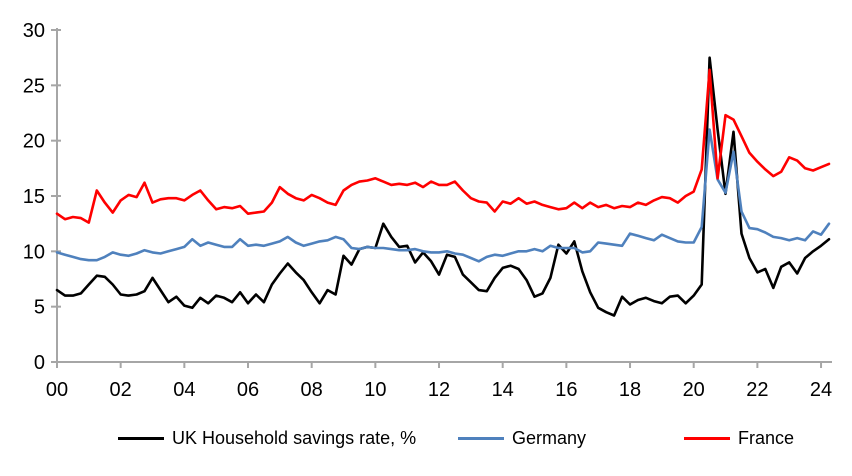 The width and height of the screenshot is (852, 476). Describe the element at coordinates (294, 437) in the screenshot. I see `legend-label-uk: UK Household savings rate, %` at that location.